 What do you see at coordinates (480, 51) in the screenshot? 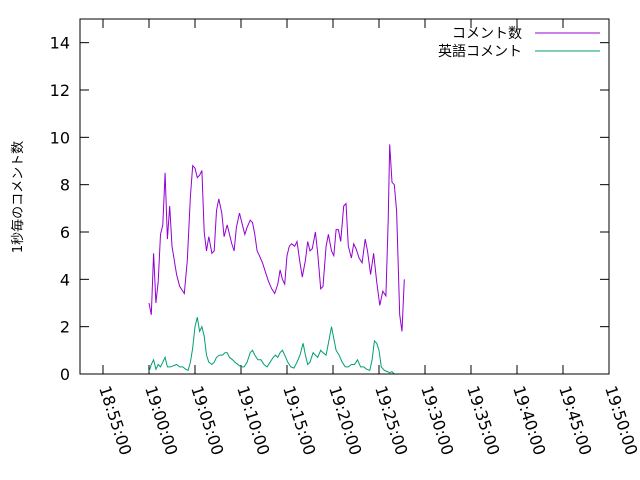
I see `legend-label-1: 英語コメント` at bounding box center [480, 51].